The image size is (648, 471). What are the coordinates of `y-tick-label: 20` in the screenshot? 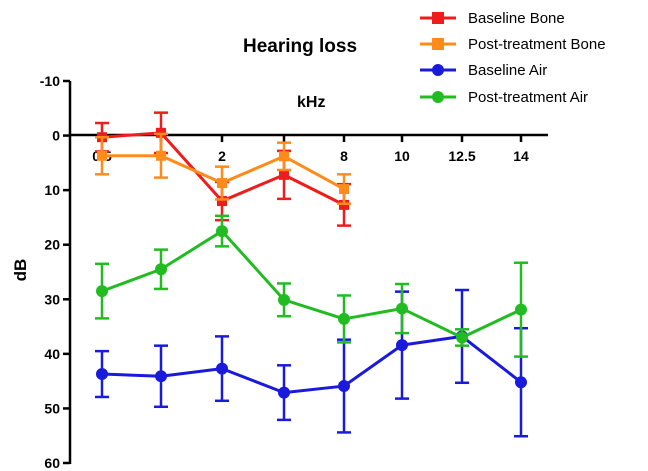 It's located at (52, 245).